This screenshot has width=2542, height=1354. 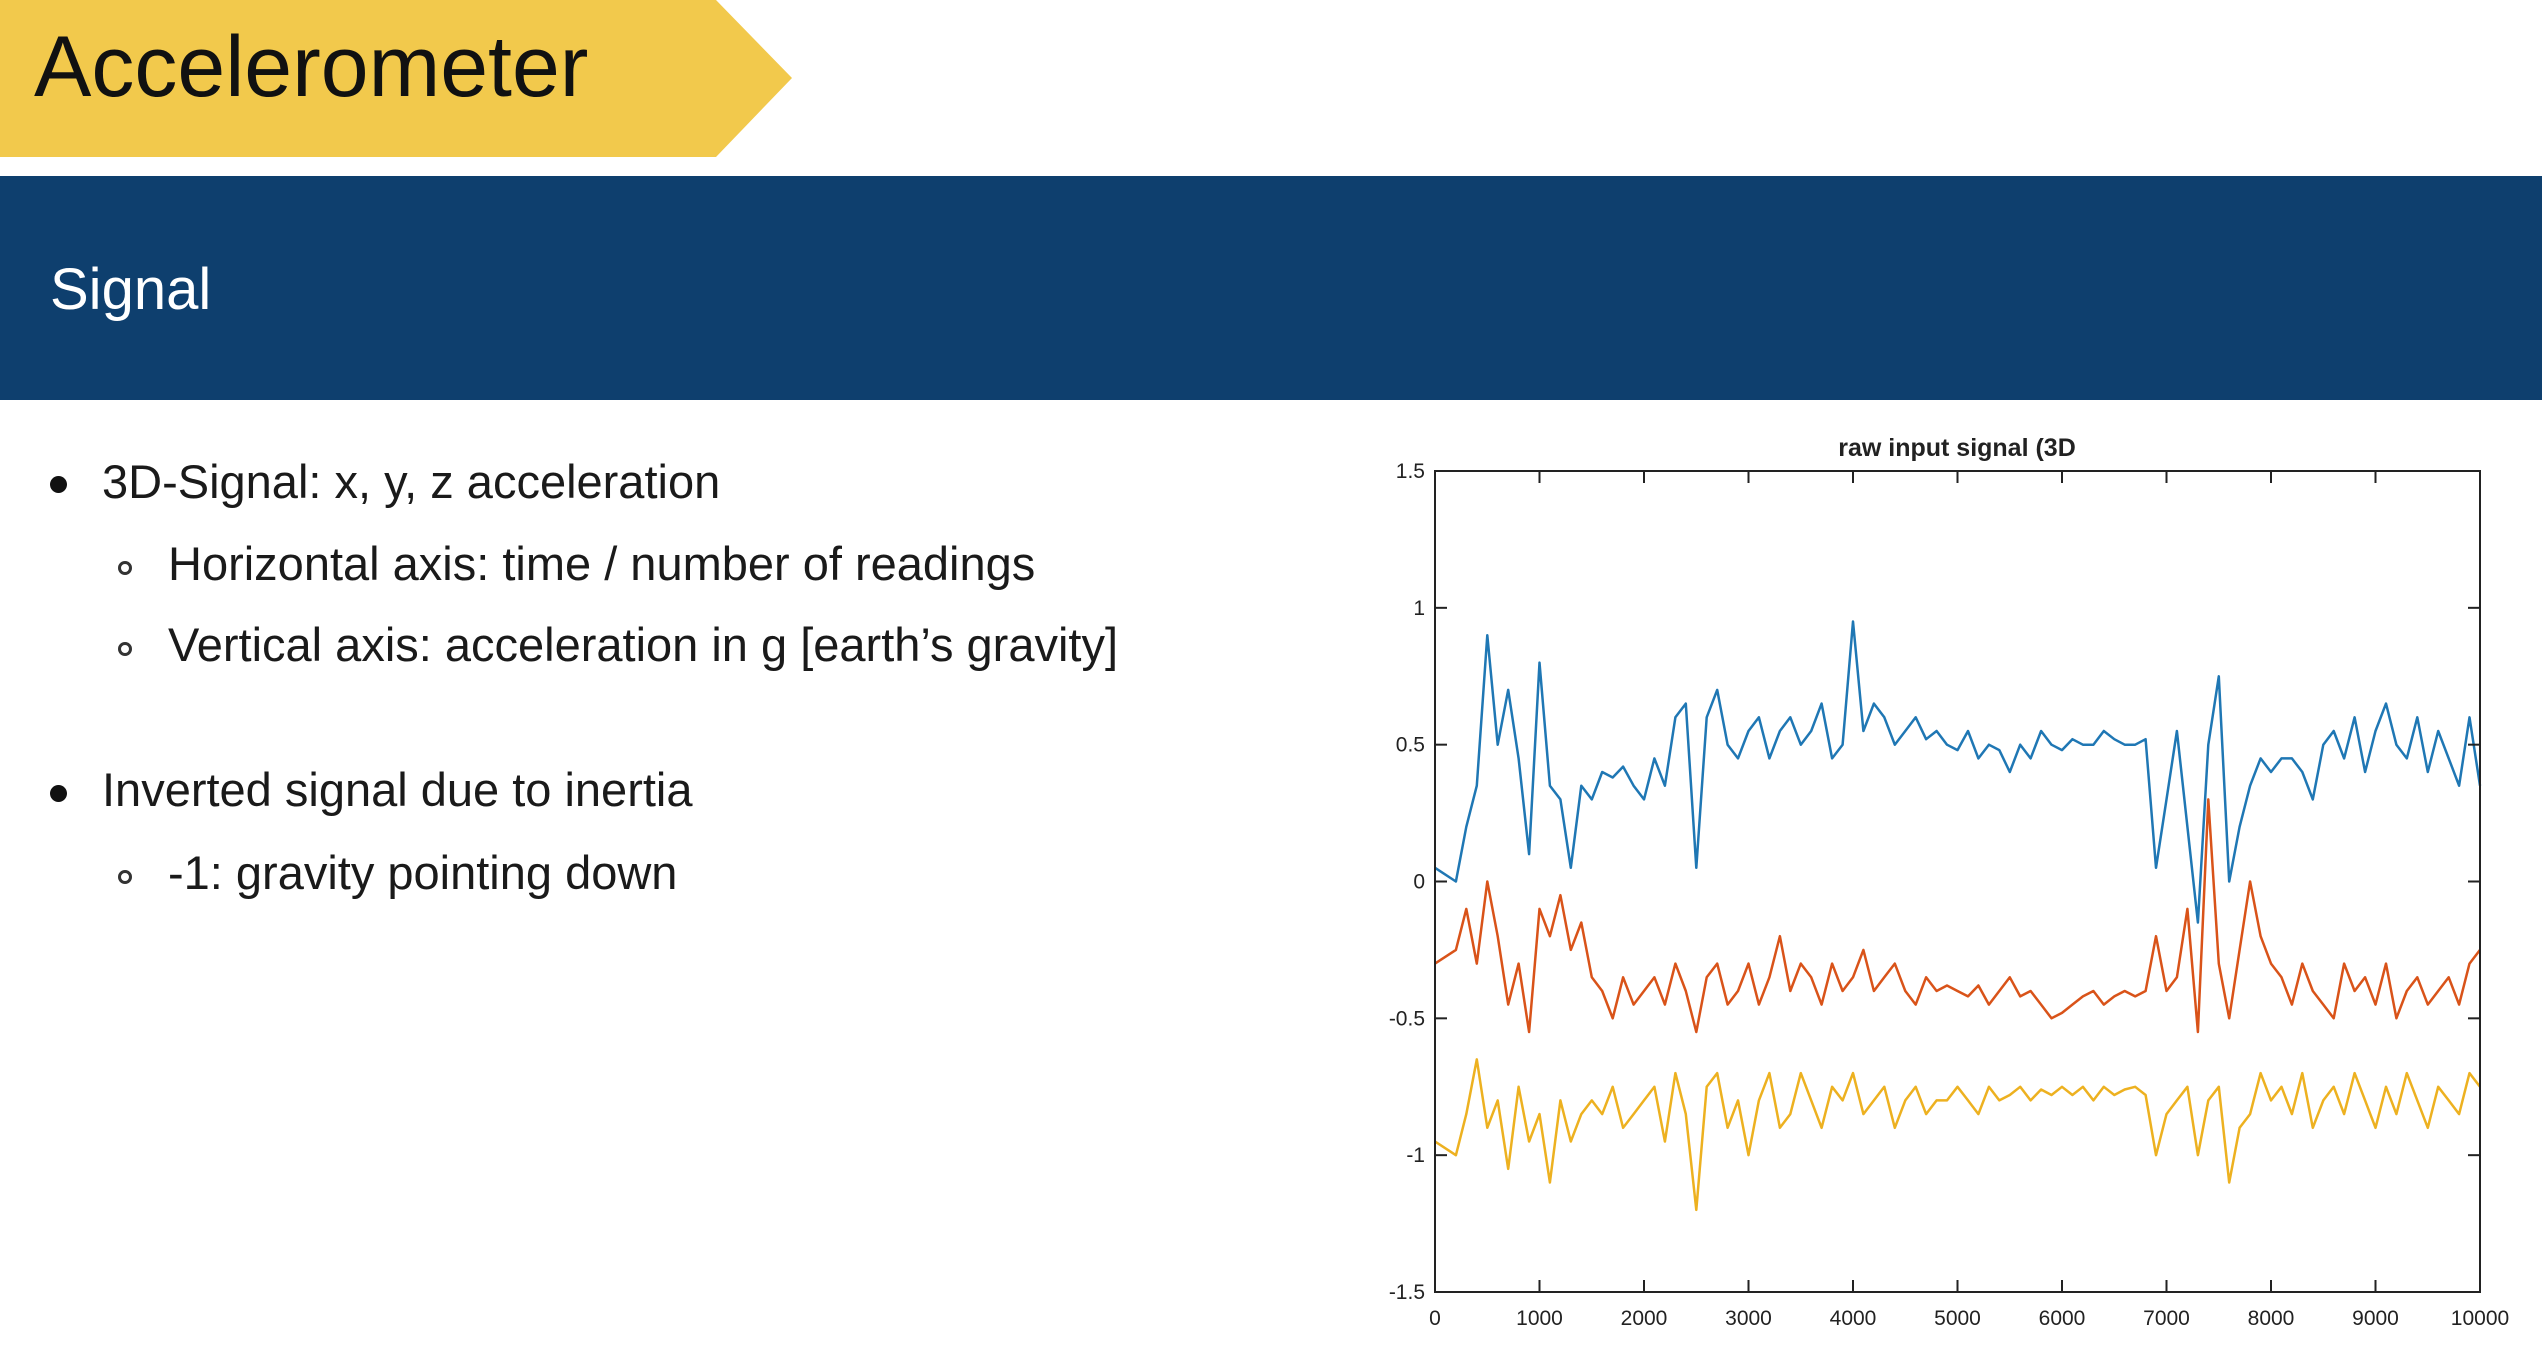 I want to click on title-tab-polygon, so click(x=396, y=78).